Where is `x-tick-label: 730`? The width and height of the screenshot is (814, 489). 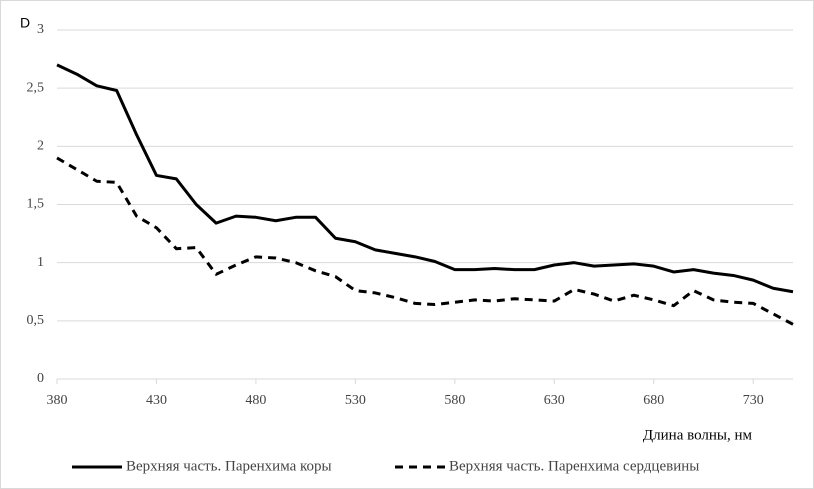
x-tick-label: 730 is located at coordinates (753, 400).